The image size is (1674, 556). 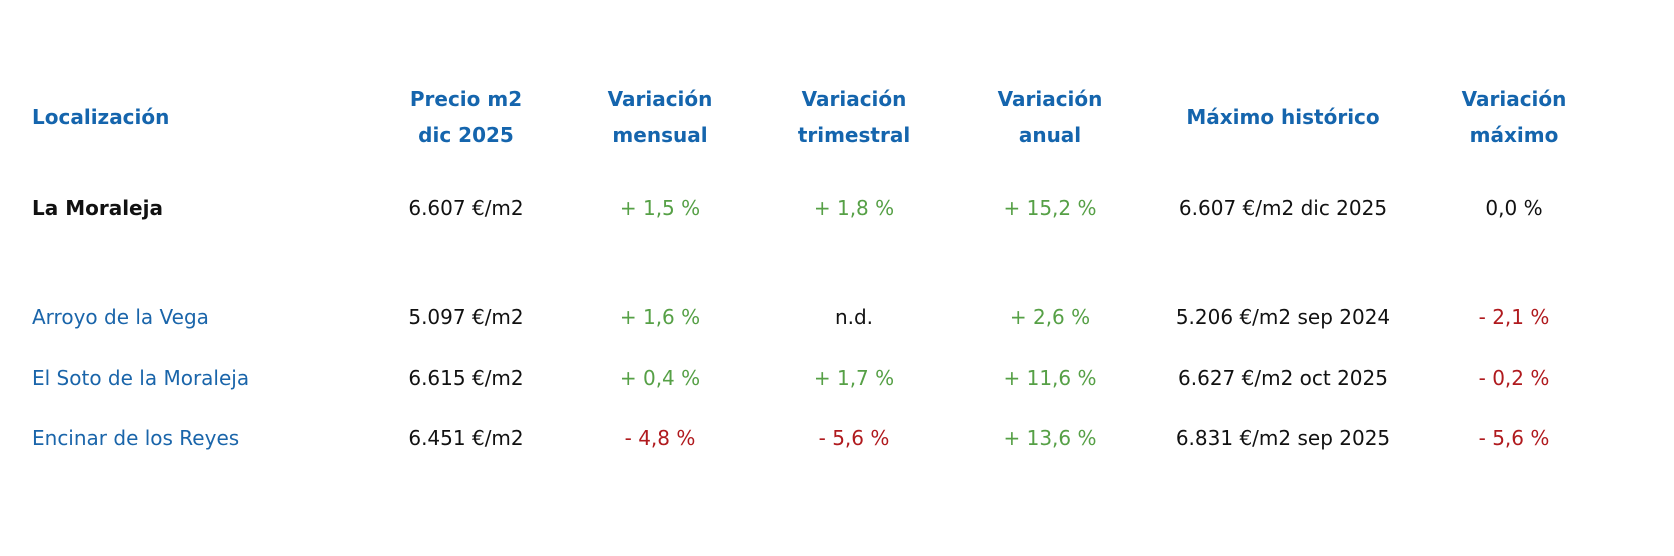 What do you see at coordinates (466, 117) in the screenshot?
I see `column-header: Precio m2 dic 2025` at bounding box center [466, 117].